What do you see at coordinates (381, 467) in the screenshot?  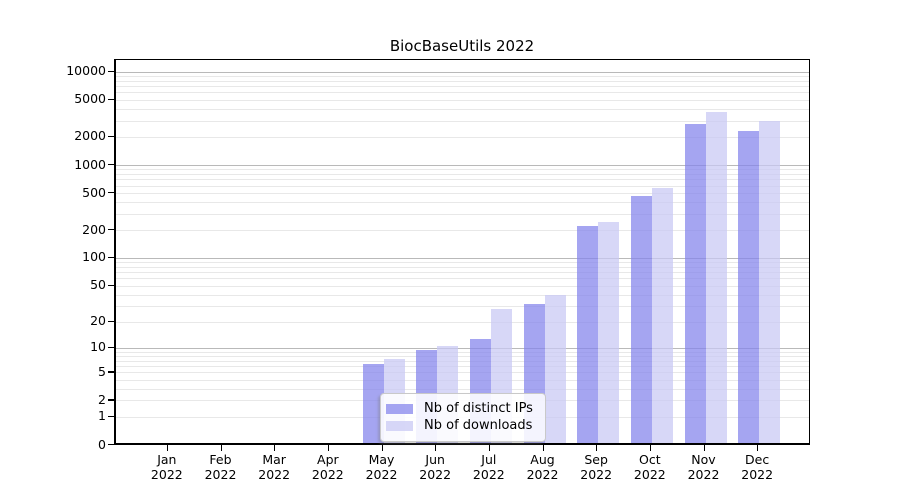 I see `x-tick-label-may: May 2022` at bounding box center [381, 467].